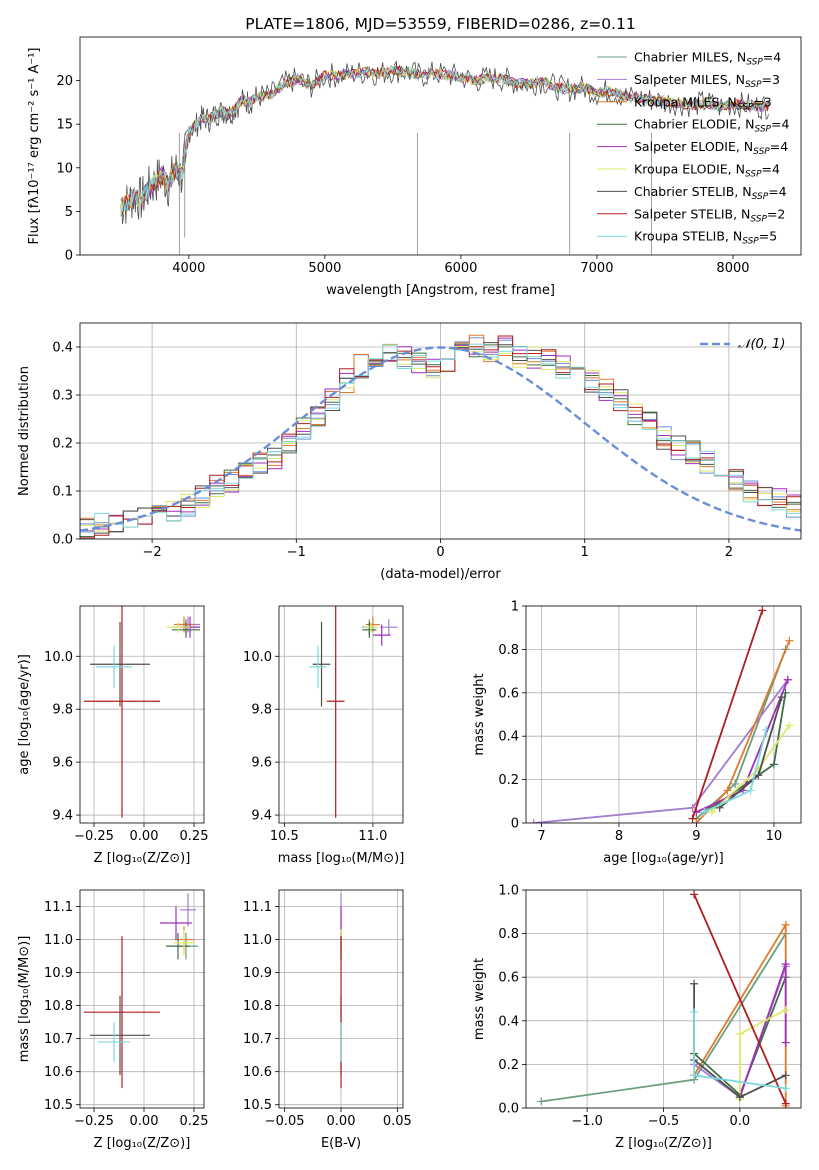 The width and height of the screenshot is (819, 1170). Describe the element at coordinates (508, 737) in the screenshot. I see `y-tick-label: 0.4` at that location.